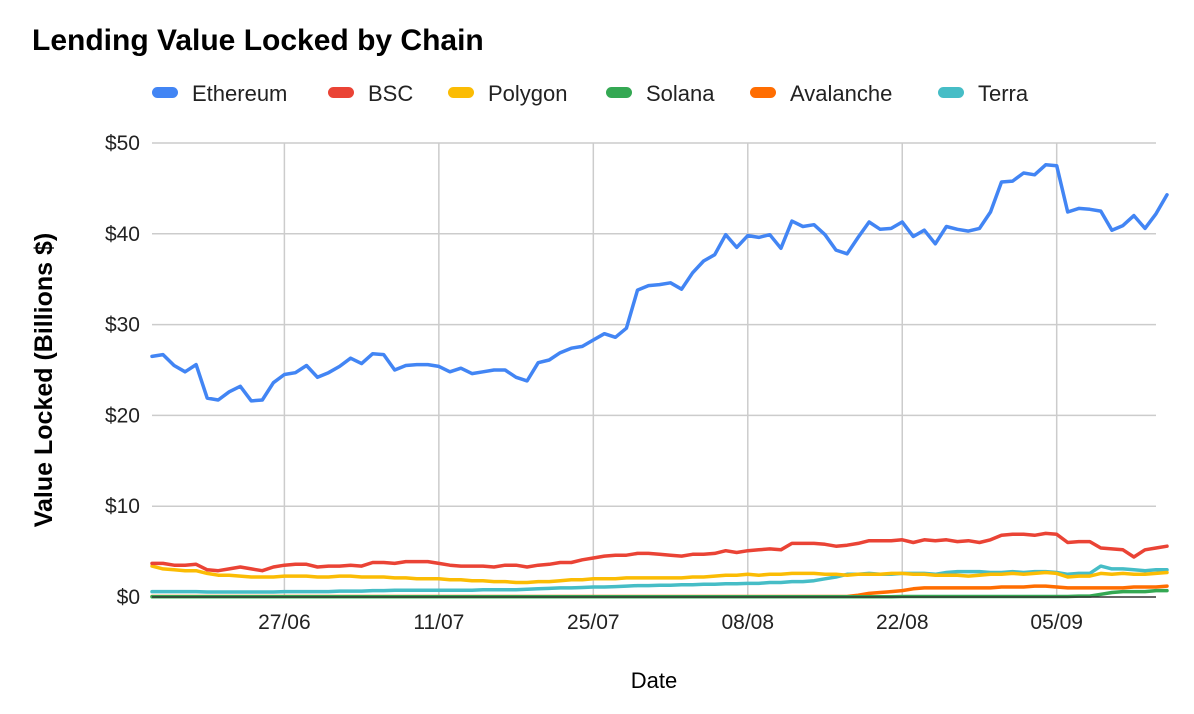 The width and height of the screenshot is (1194, 714). Describe the element at coordinates (1003, 93) in the screenshot. I see `legend-label: Terra` at that location.